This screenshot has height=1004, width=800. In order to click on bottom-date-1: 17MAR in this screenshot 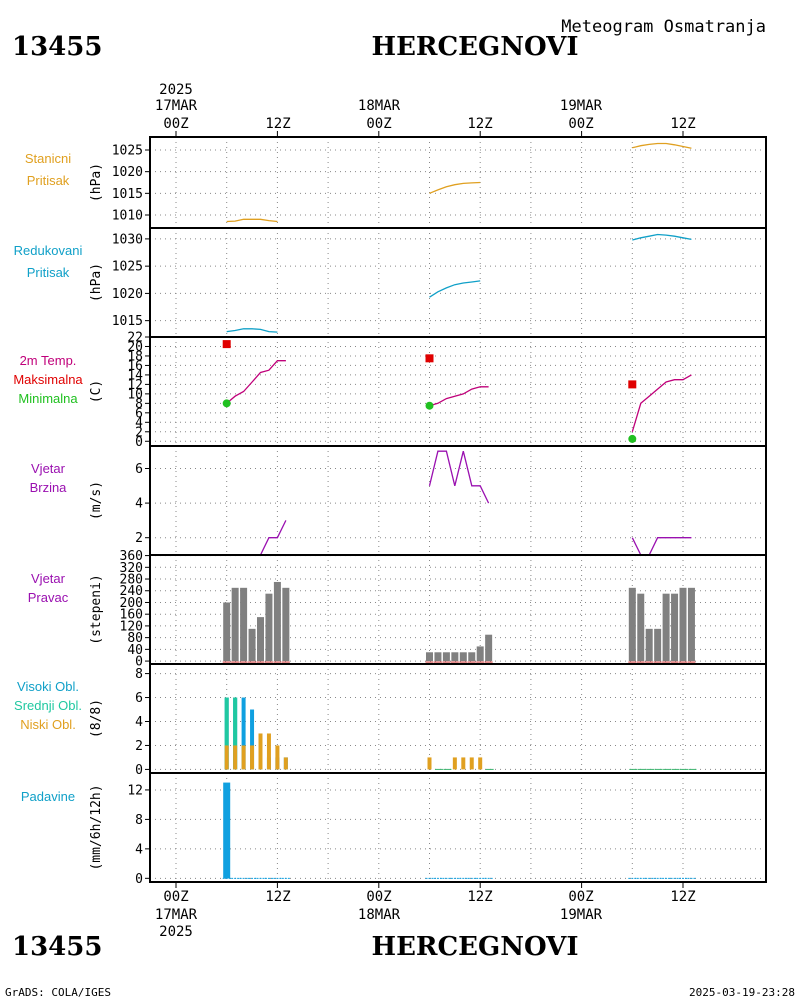, I will do `click(176, 915)`.